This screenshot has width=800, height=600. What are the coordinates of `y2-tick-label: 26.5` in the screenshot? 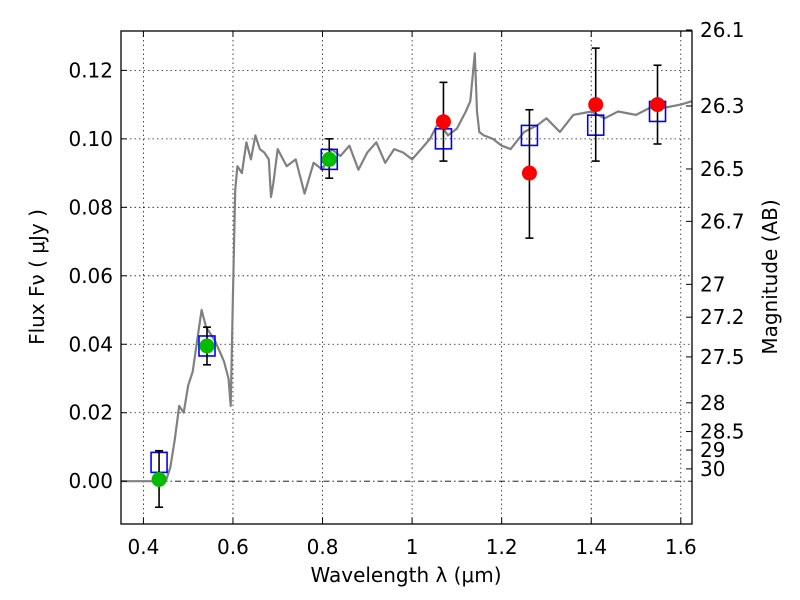 It's located at (722, 169).